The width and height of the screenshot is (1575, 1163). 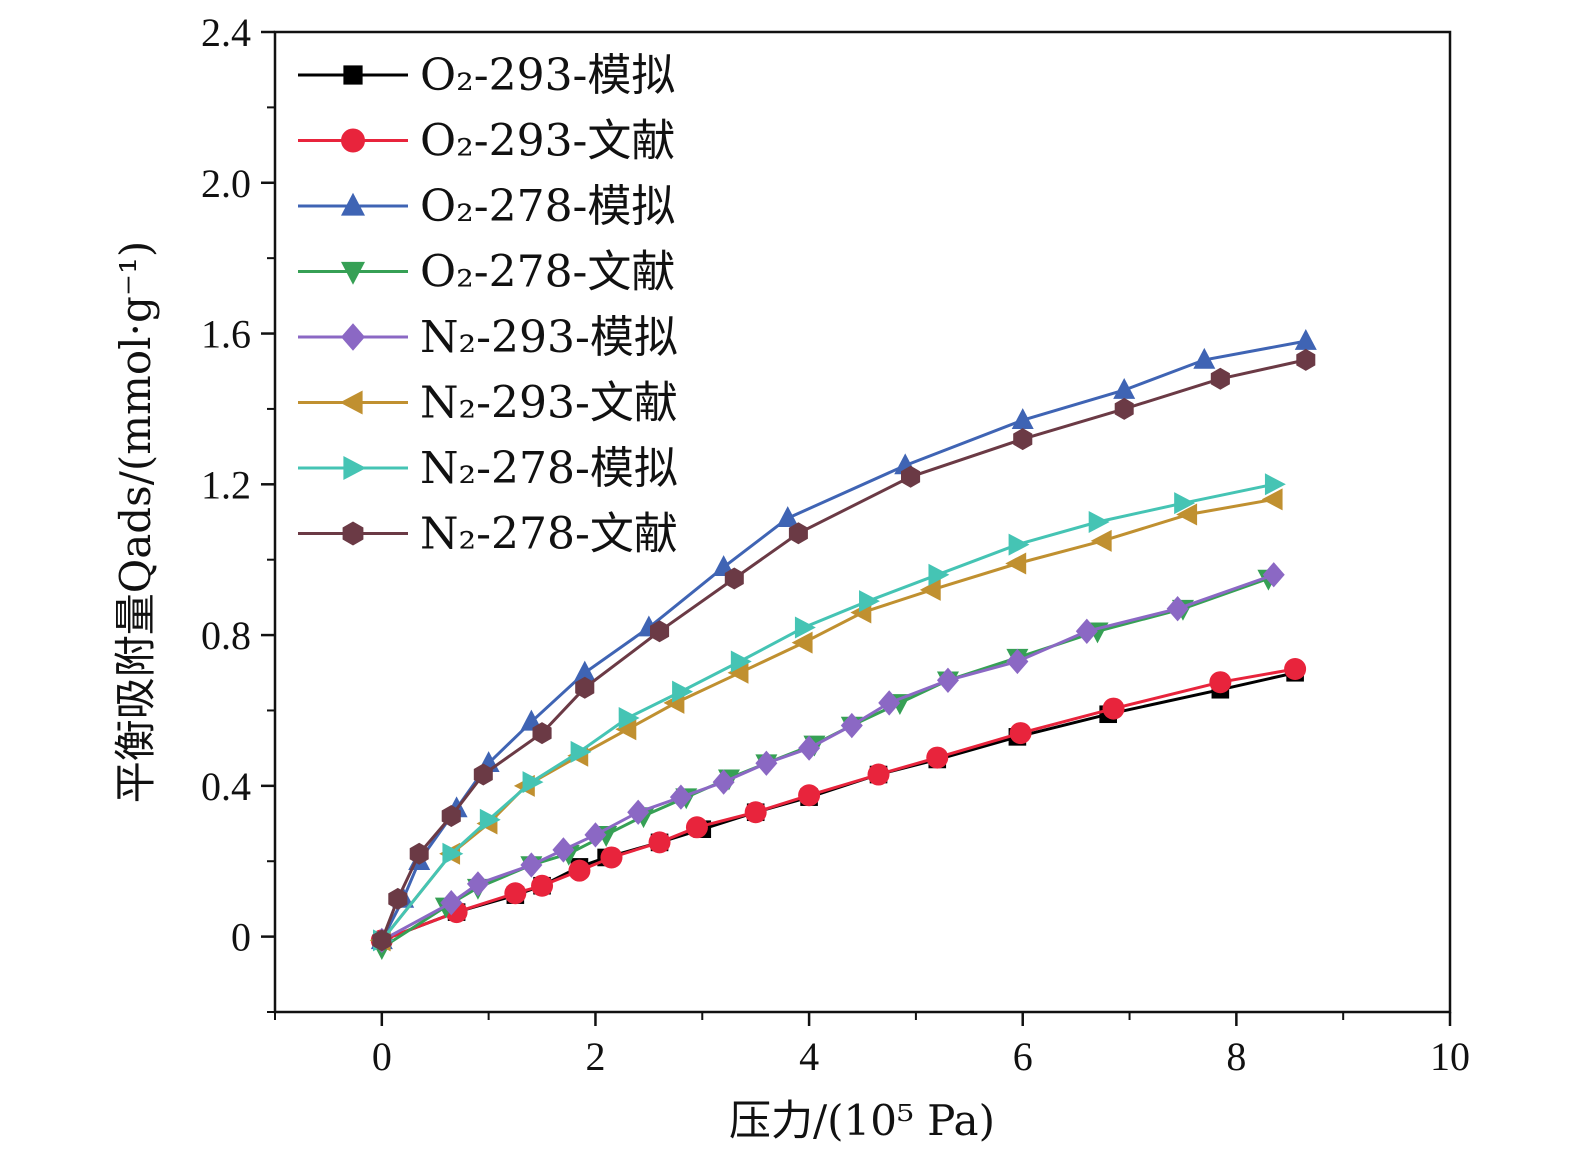 I want to click on legend-entry: O₂-278-文献, so click(x=486, y=272).